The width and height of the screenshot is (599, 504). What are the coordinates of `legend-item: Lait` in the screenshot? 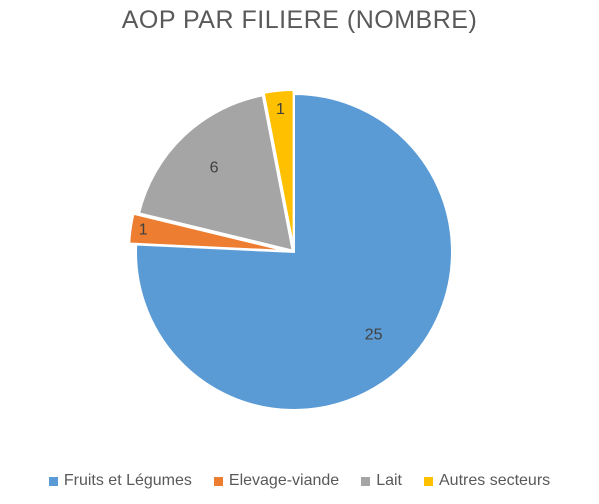 It's located at (381, 481).